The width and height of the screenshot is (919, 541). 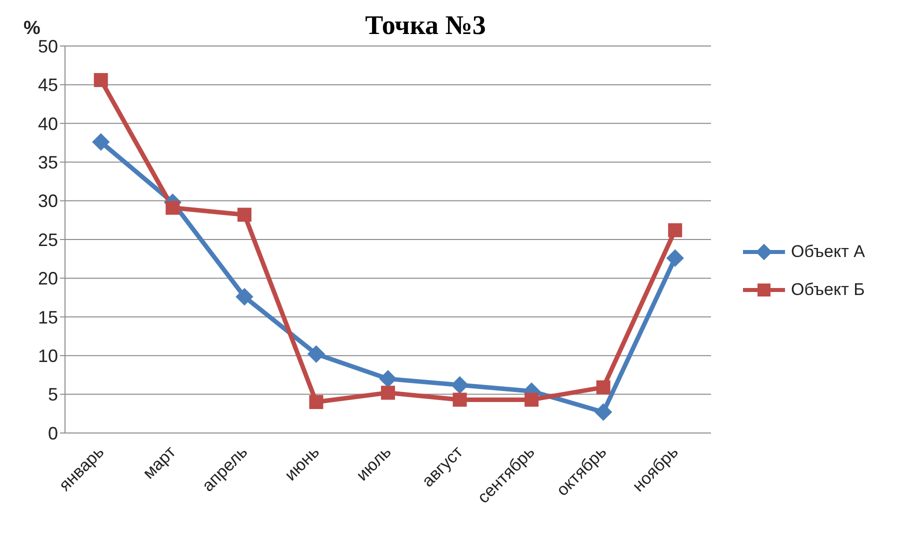 I want to click on y-tick-label: 20, so click(x=48, y=278).